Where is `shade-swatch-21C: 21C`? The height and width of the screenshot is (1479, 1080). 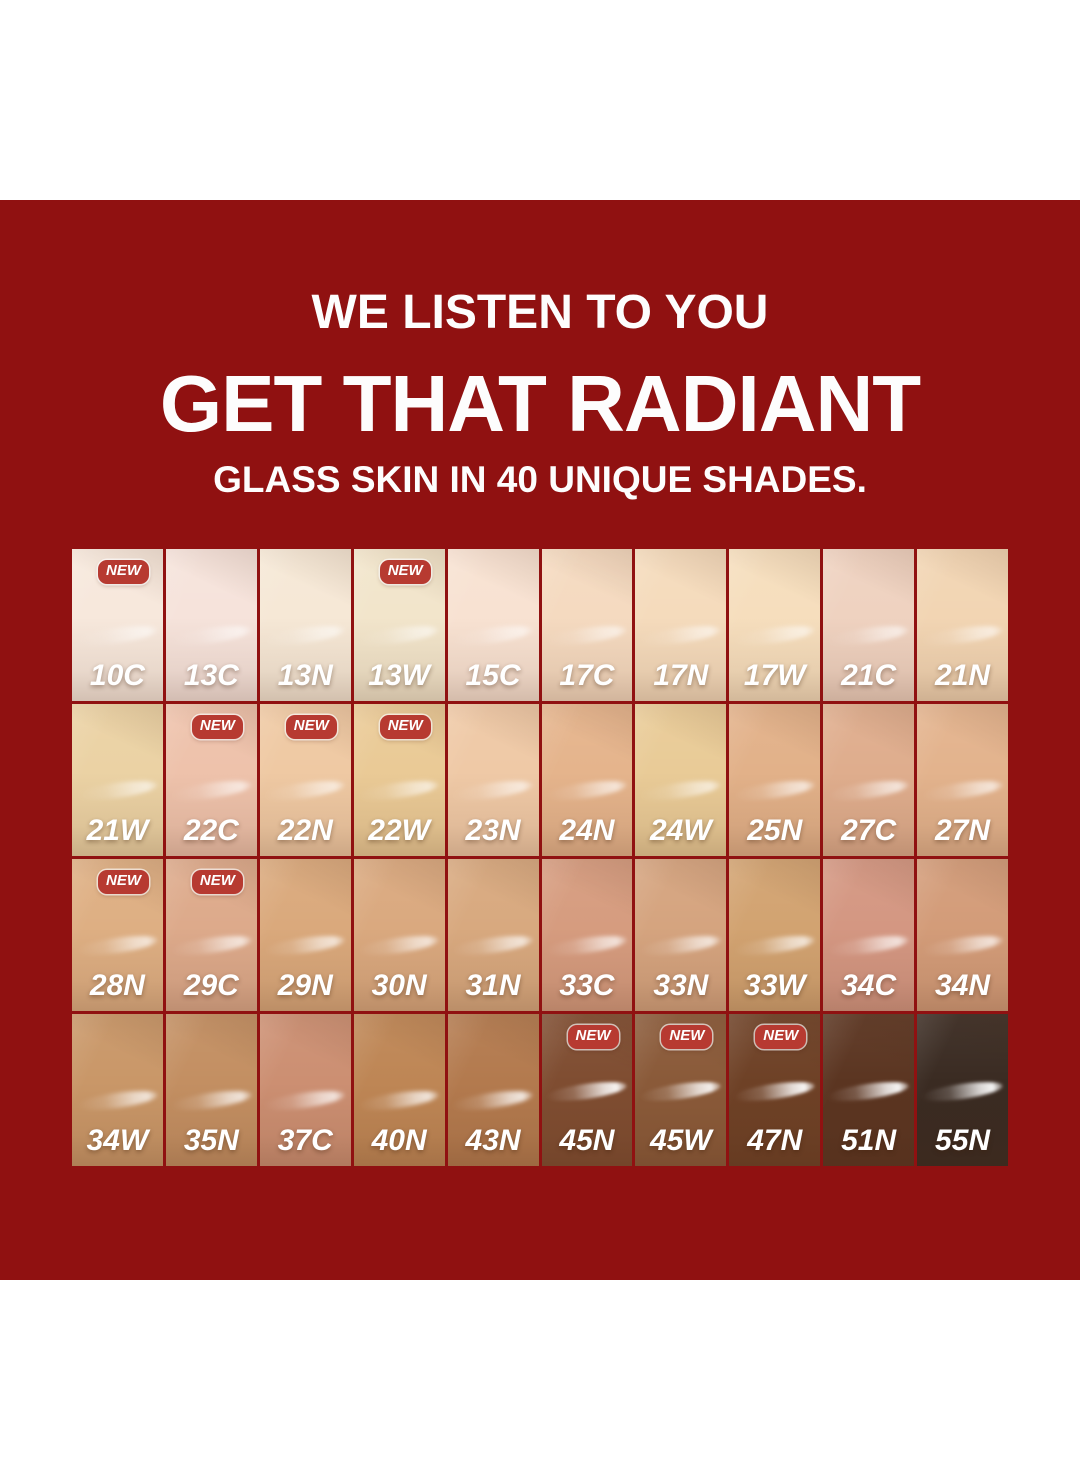 shade-swatch-21C: 21C is located at coordinates (869, 625).